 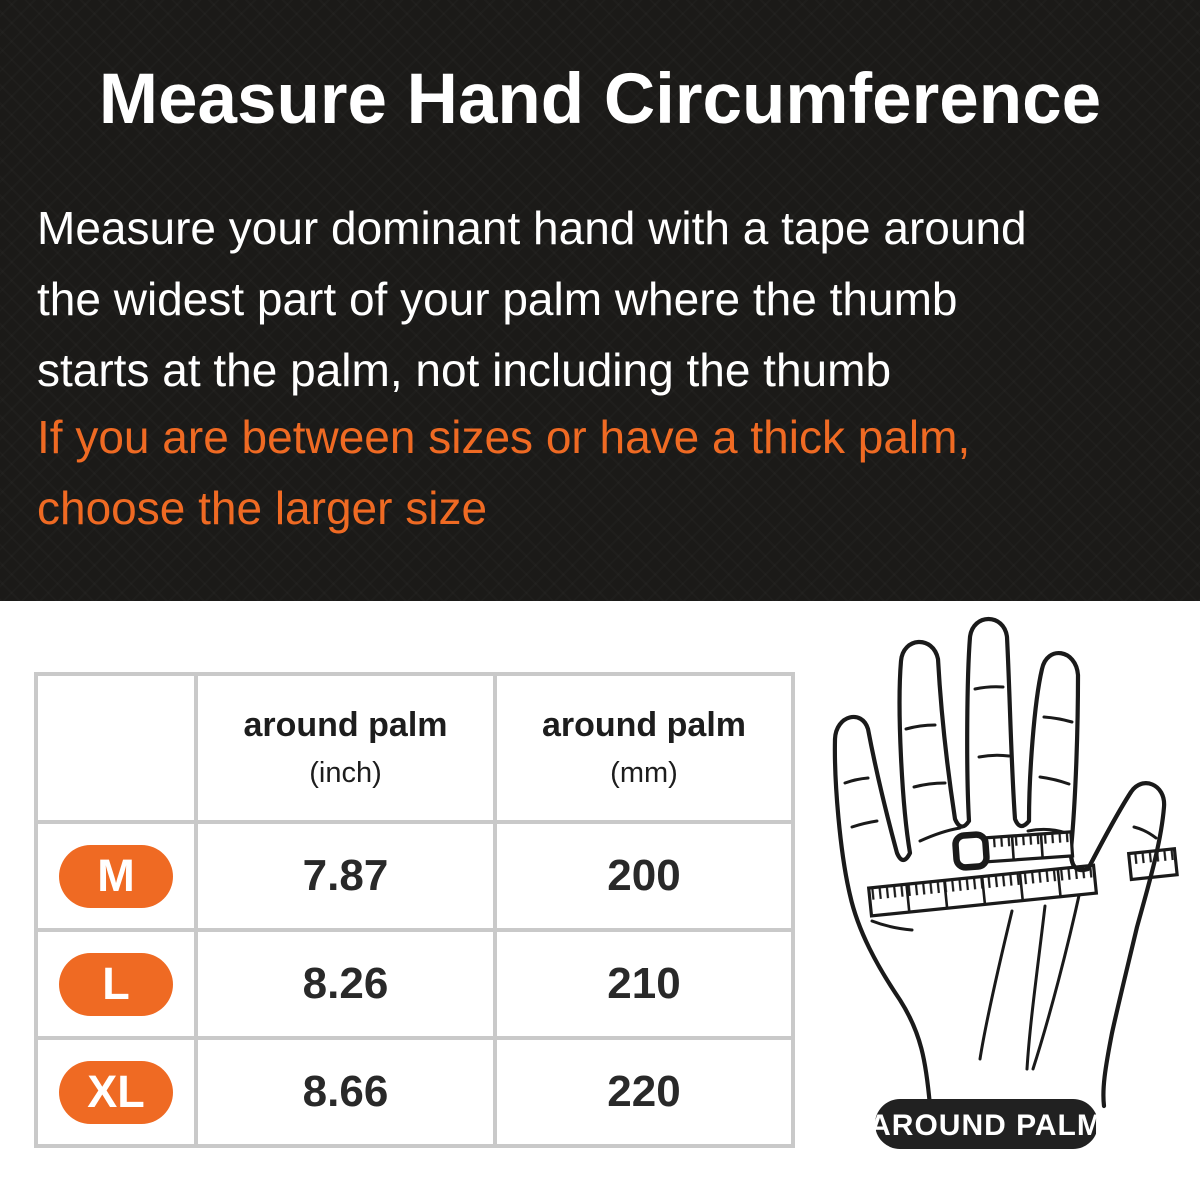 What do you see at coordinates (1028, 847) in the screenshot?
I see `tape-tail` at bounding box center [1028, 847].